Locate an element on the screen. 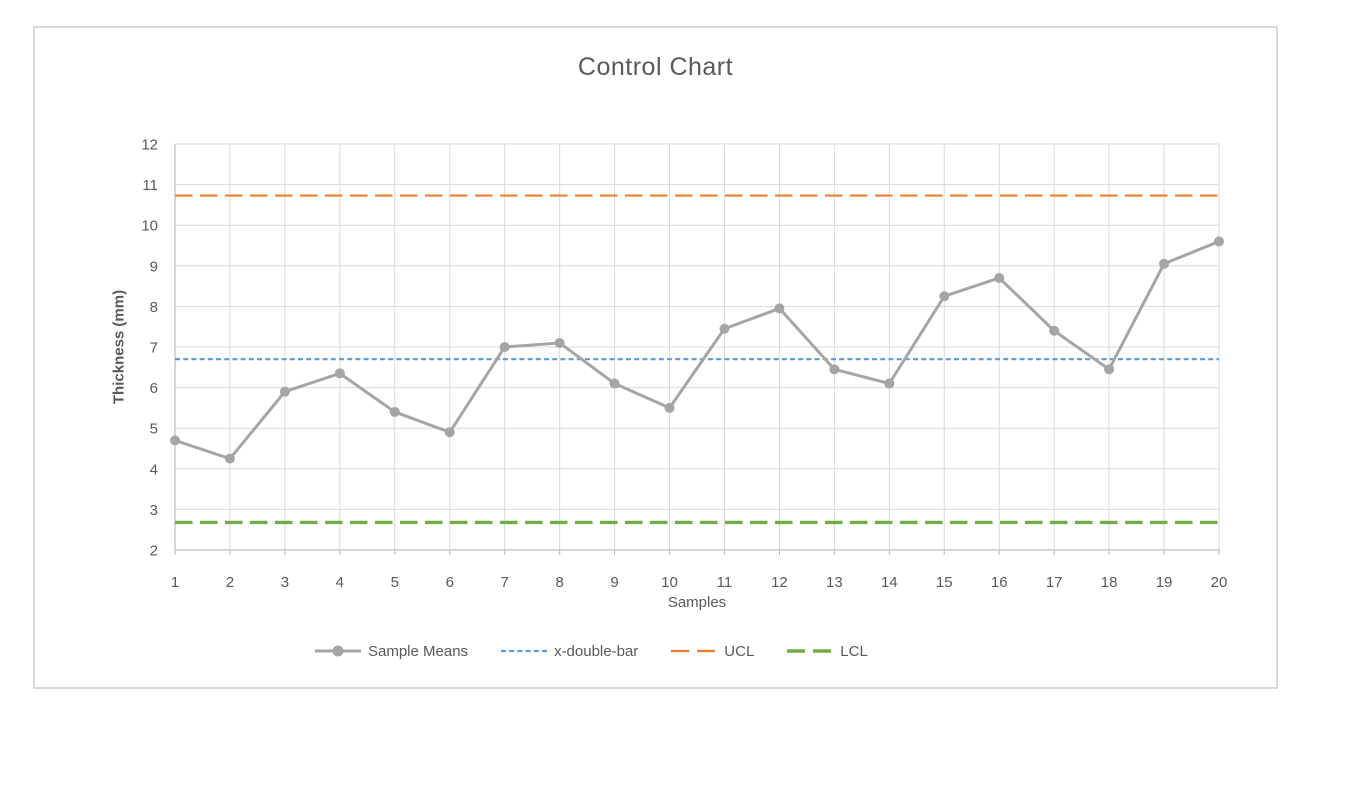  y-tick-label: 2 is located at coordinates (154, 551).